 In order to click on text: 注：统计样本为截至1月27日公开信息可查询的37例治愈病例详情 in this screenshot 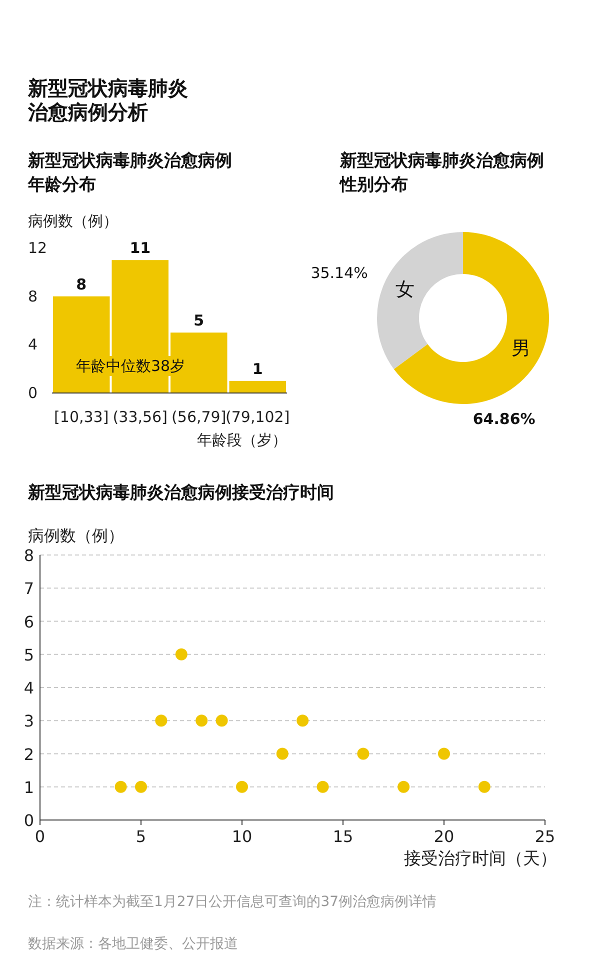, I will do `click(232, 902)`.